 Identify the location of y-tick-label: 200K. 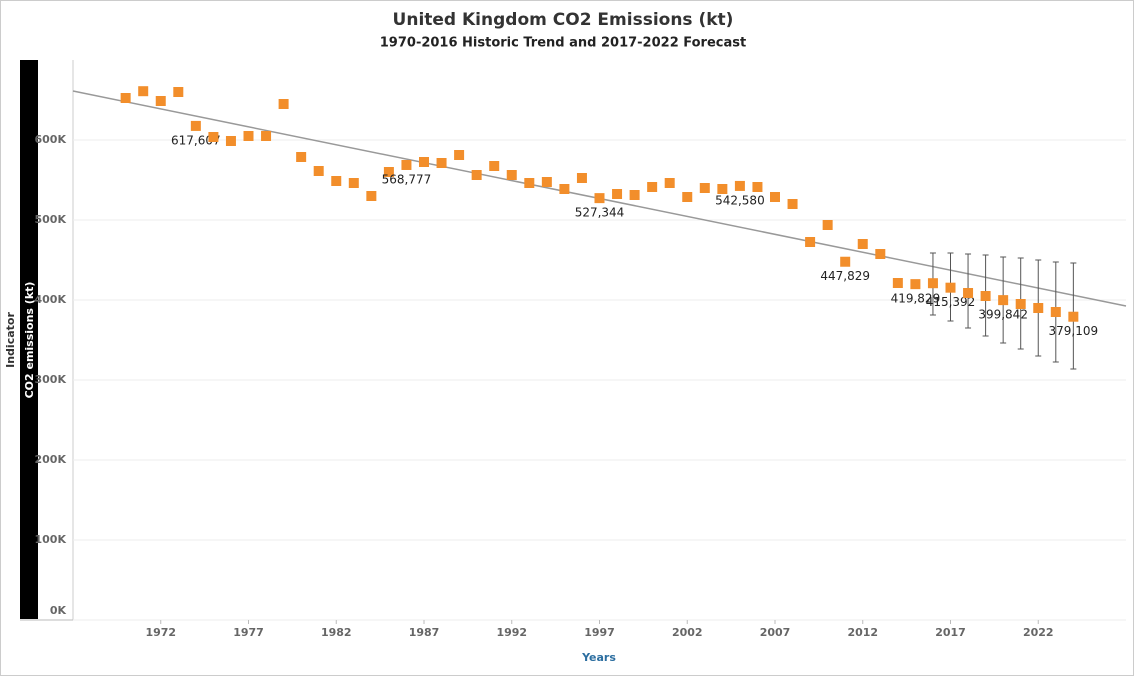
(51, 459).